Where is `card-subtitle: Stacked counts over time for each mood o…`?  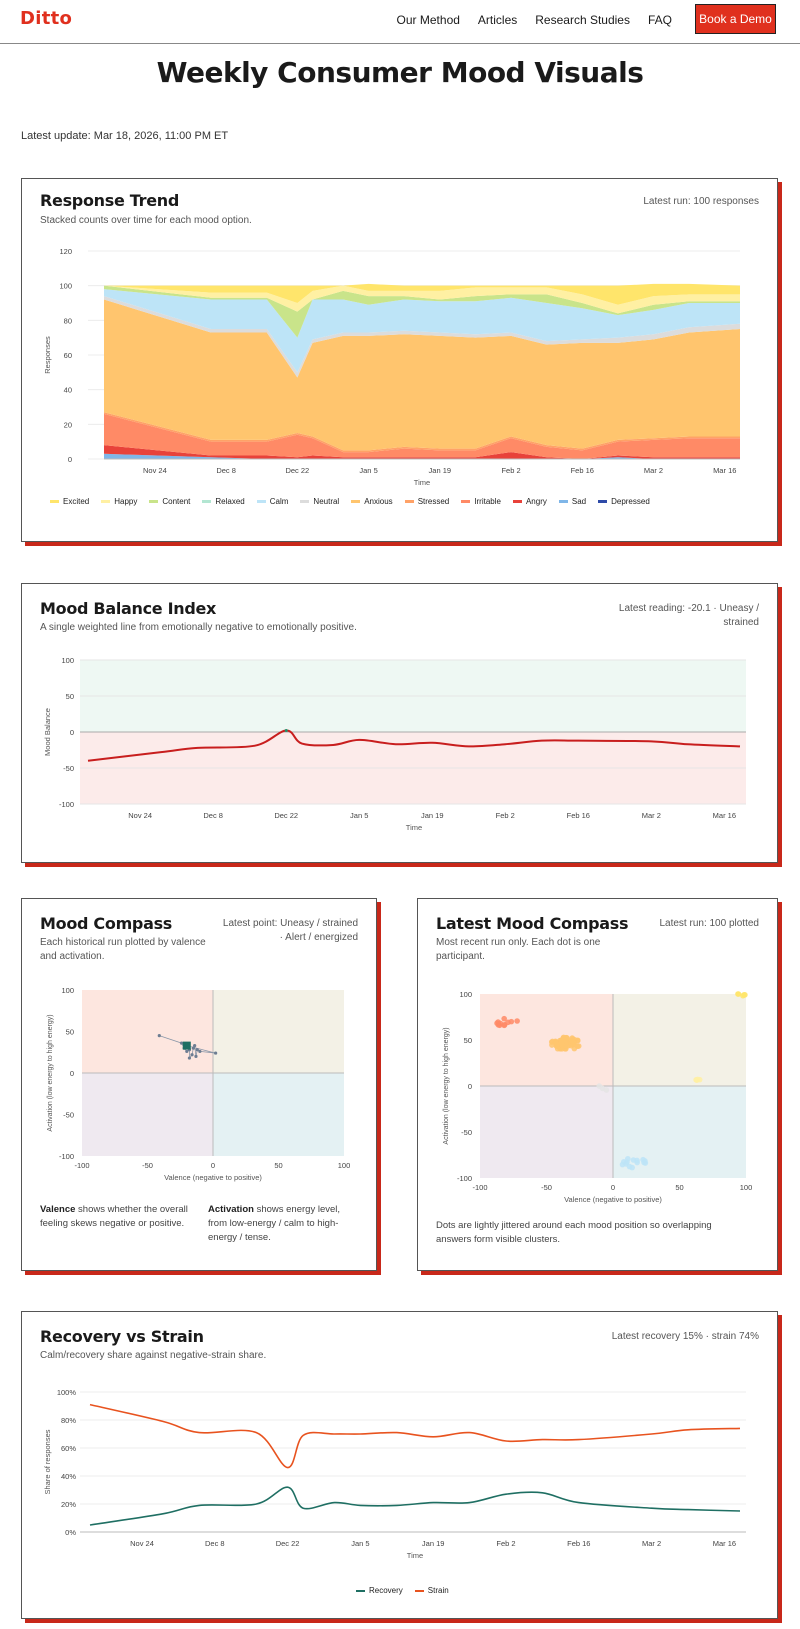 card-subtitle: Stacked counts over time for each mood o… is located at coordinates (146, 220).